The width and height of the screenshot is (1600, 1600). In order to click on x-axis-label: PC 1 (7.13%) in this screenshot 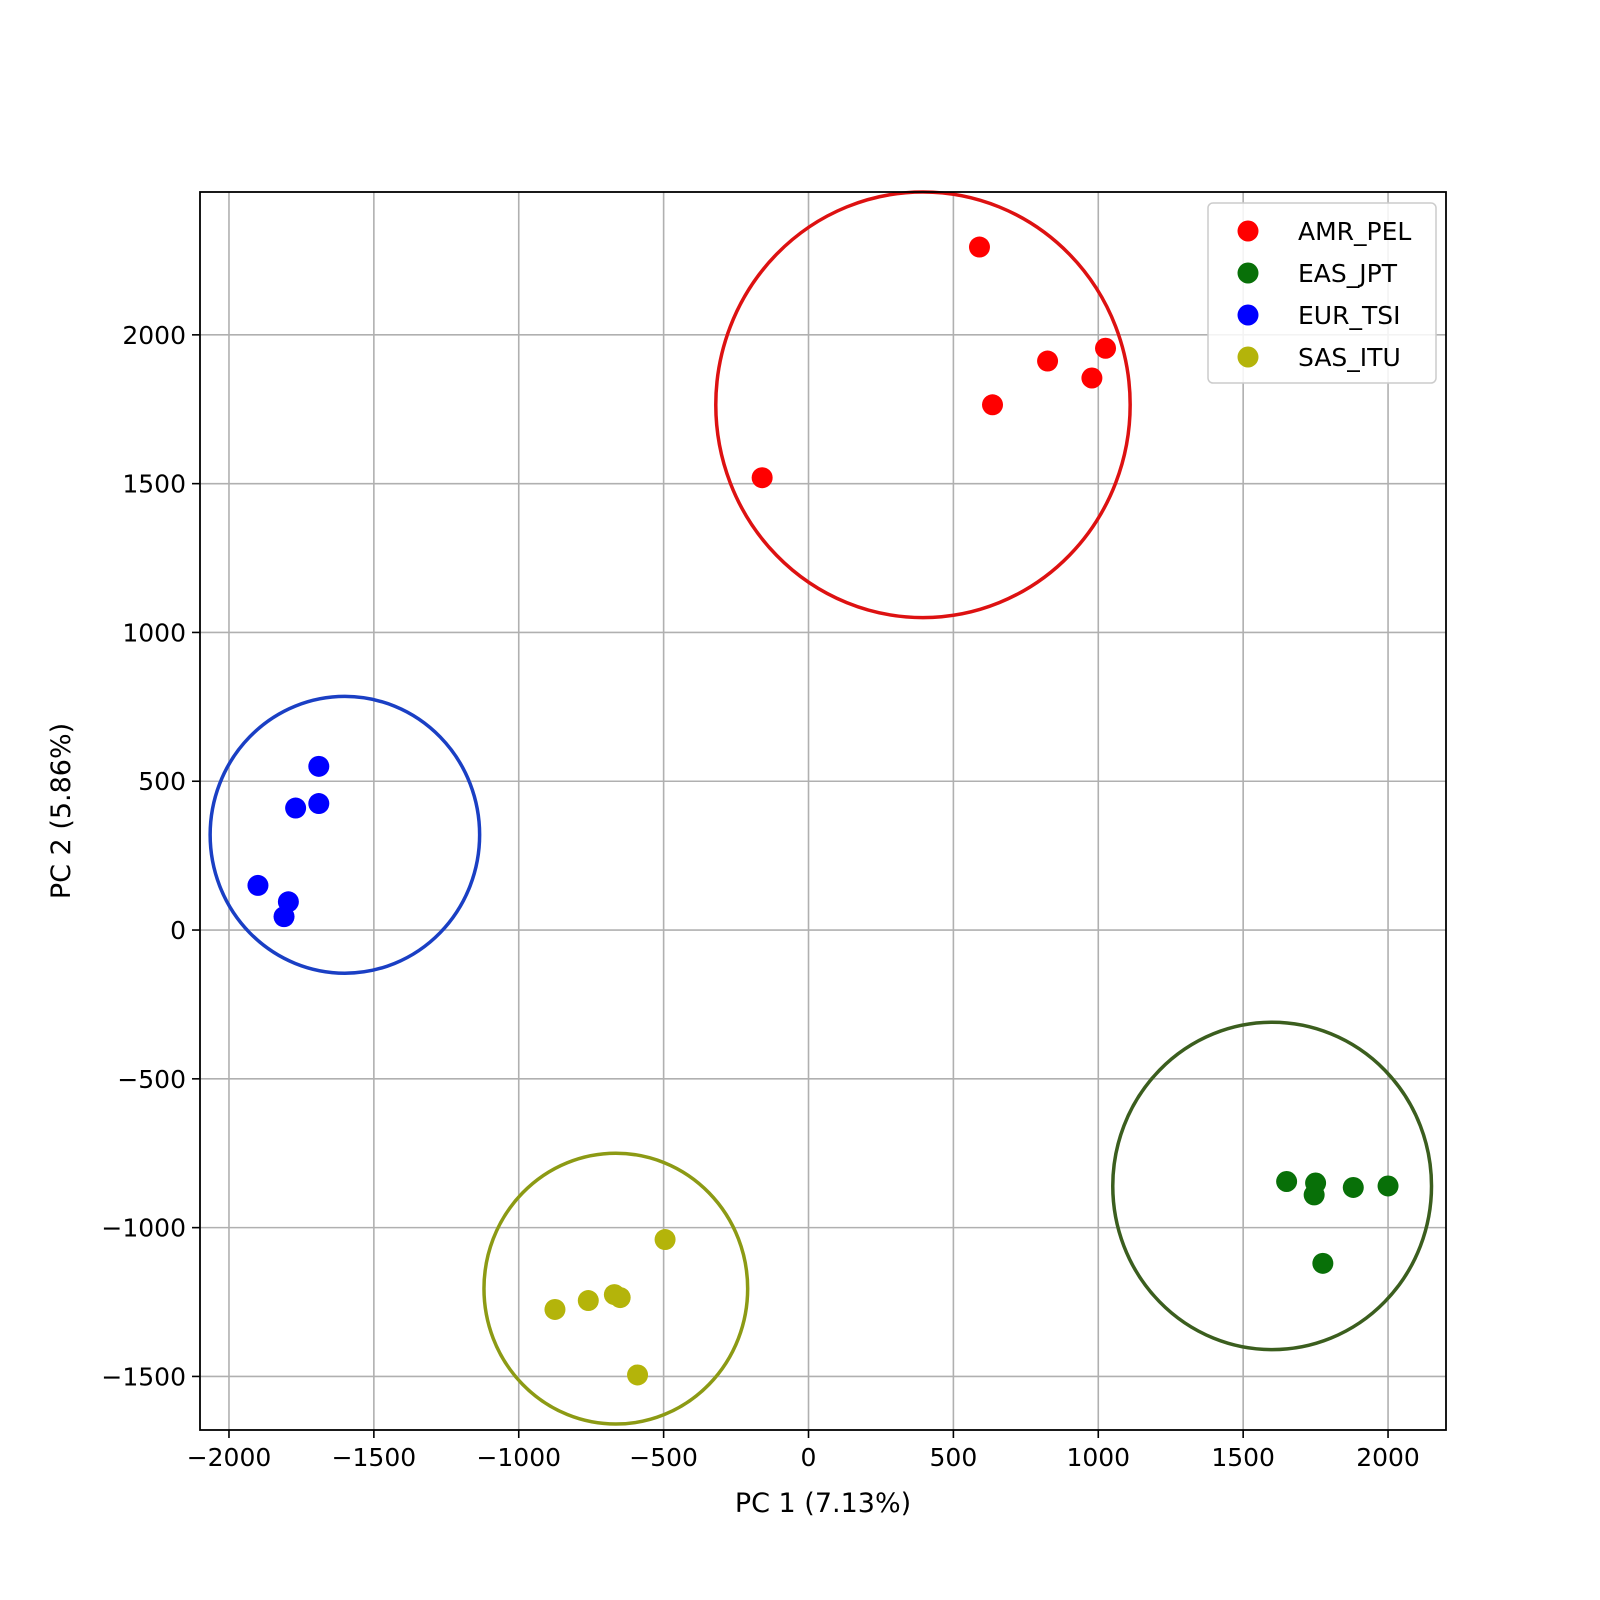, I will do `click(823, 1503)`.